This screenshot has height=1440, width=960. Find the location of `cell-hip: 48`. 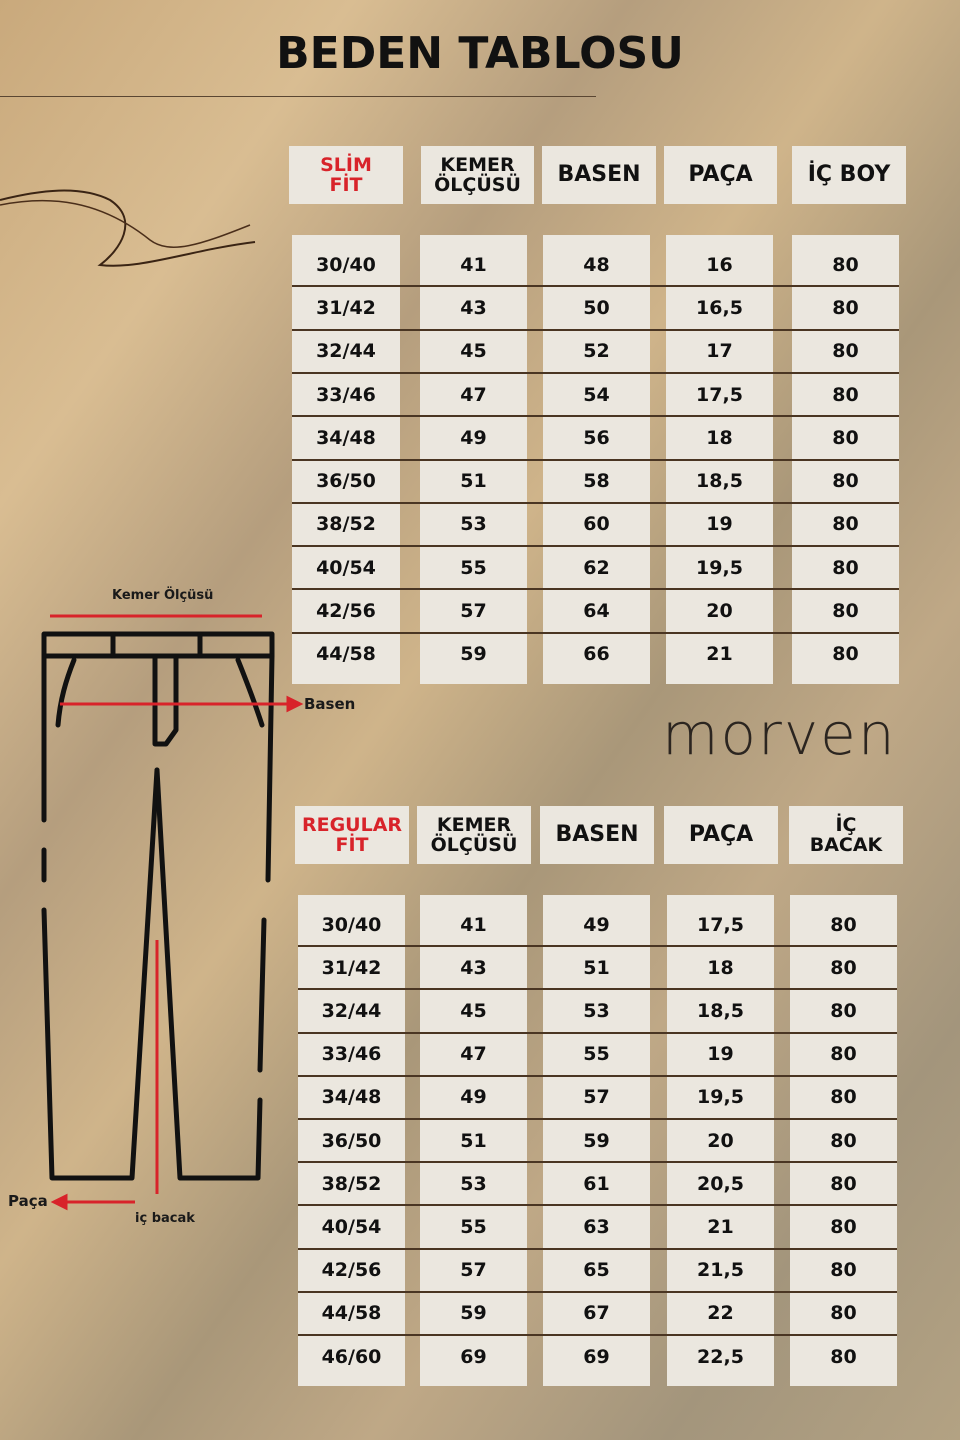

cell-hip: 48 is located at coordinates (596, 264).